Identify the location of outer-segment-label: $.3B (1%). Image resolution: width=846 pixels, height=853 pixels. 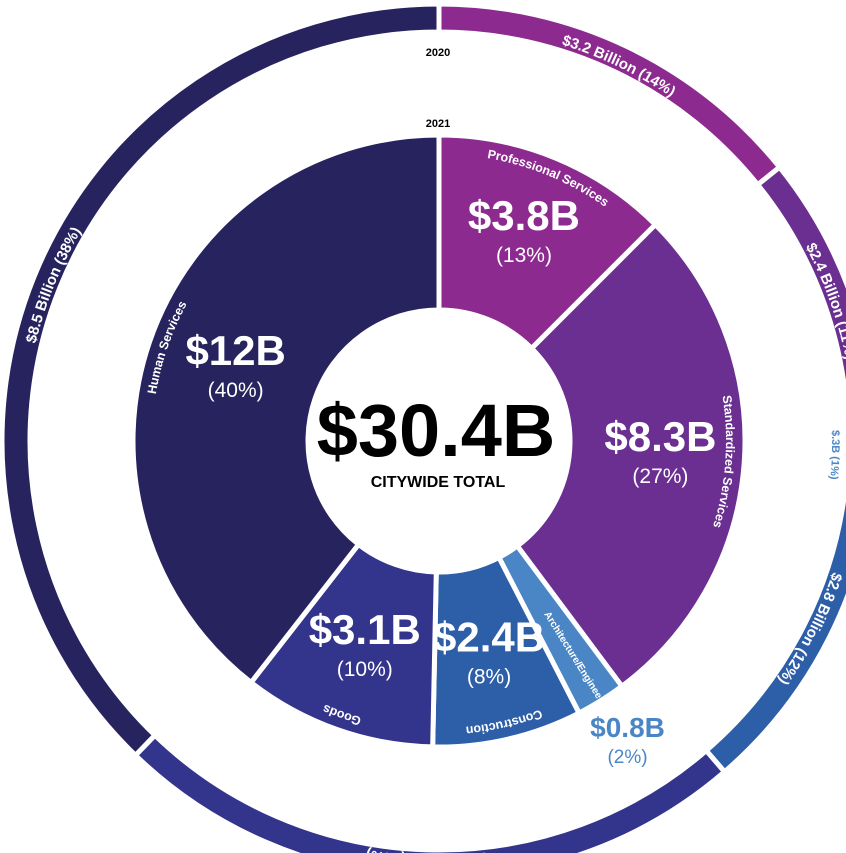
(834, 455).